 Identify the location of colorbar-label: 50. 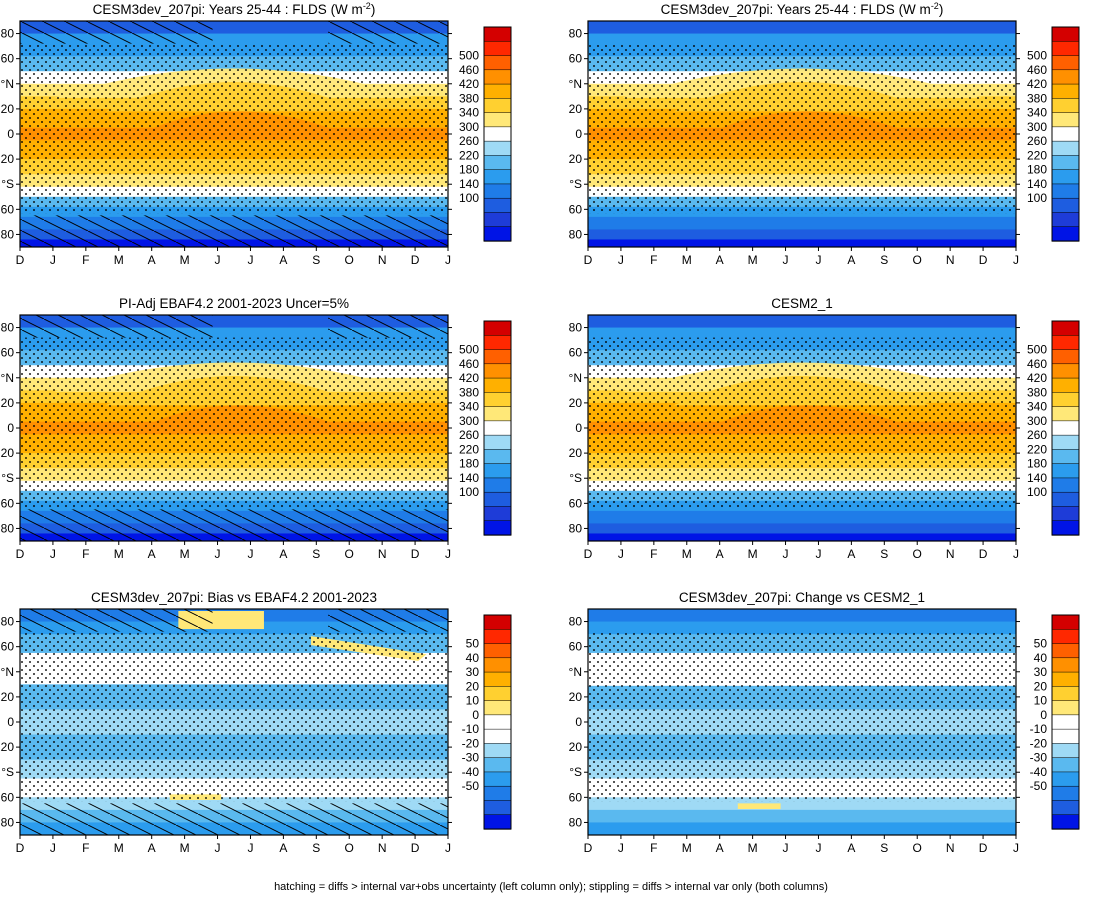
(1041, 644).